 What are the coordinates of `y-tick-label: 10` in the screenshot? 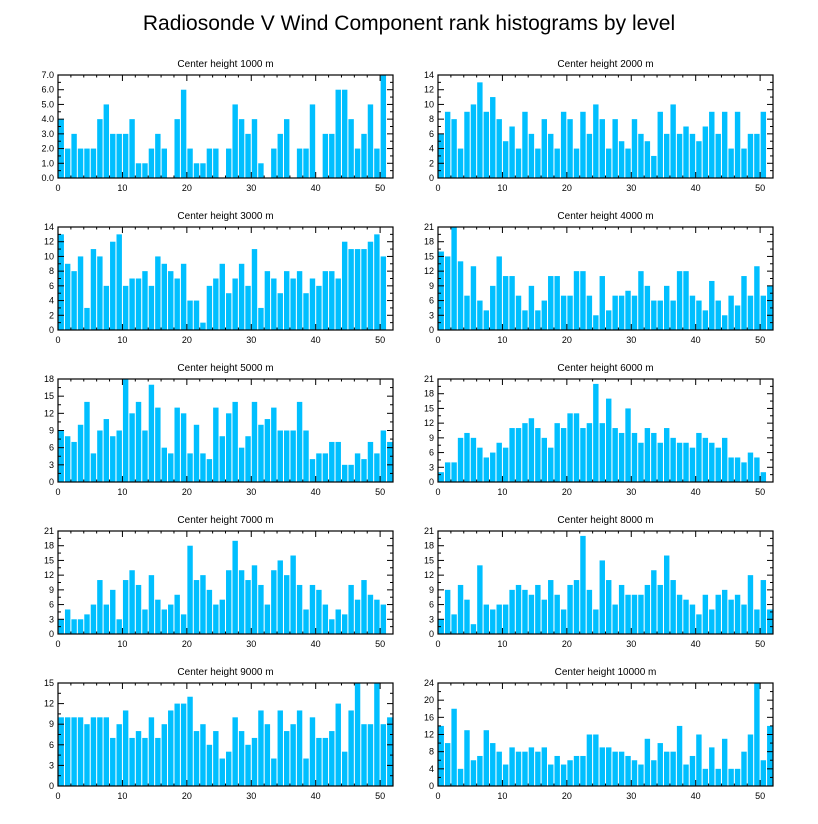 It's located at (429, 104).